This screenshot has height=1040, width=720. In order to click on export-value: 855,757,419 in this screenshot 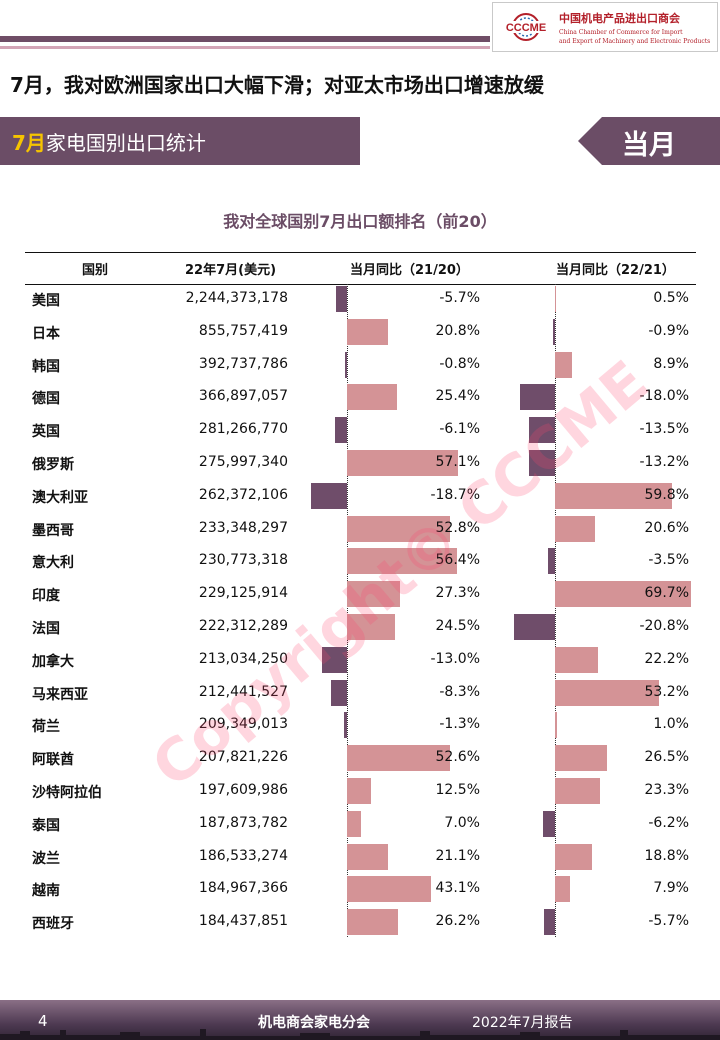, I will do `click(243, 330)`.